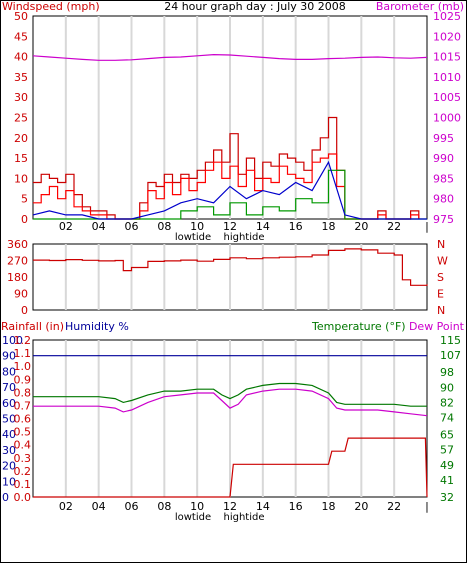 This screenshot has width=467, height=563. Describe the element at coordinates (23, 445) in the screenshot. I see `rain-y-tick-label: 0.4` at that location.